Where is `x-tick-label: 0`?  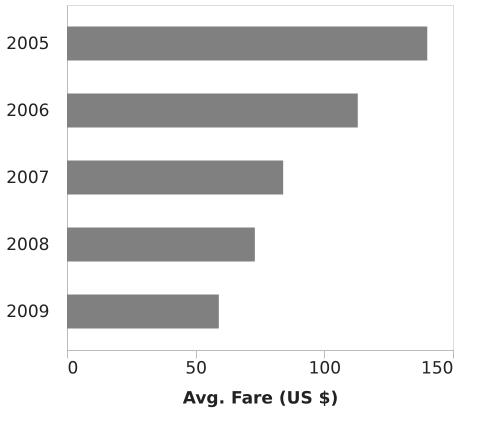 x-tick-label: 0 is located at coordinates (73, 368).